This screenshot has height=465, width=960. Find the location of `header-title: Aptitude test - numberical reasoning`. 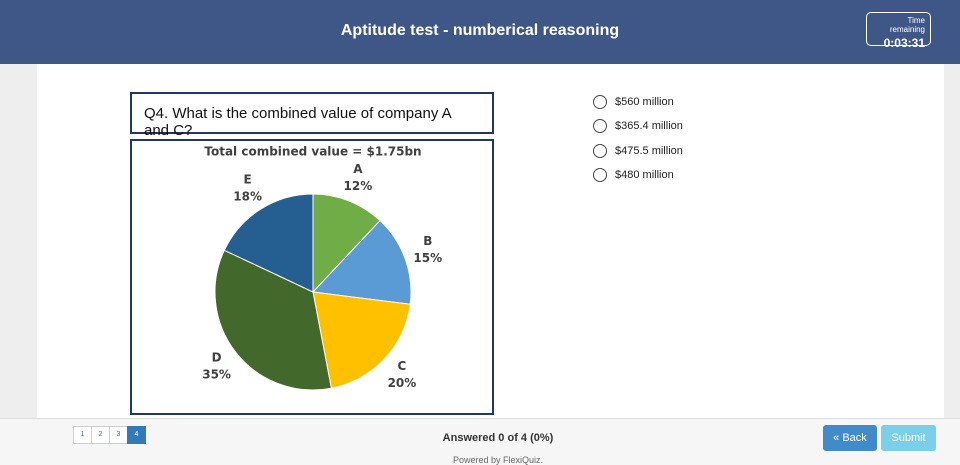

header-title: Aptitude test - numberical reasoning is located at coordinates (480, 30).